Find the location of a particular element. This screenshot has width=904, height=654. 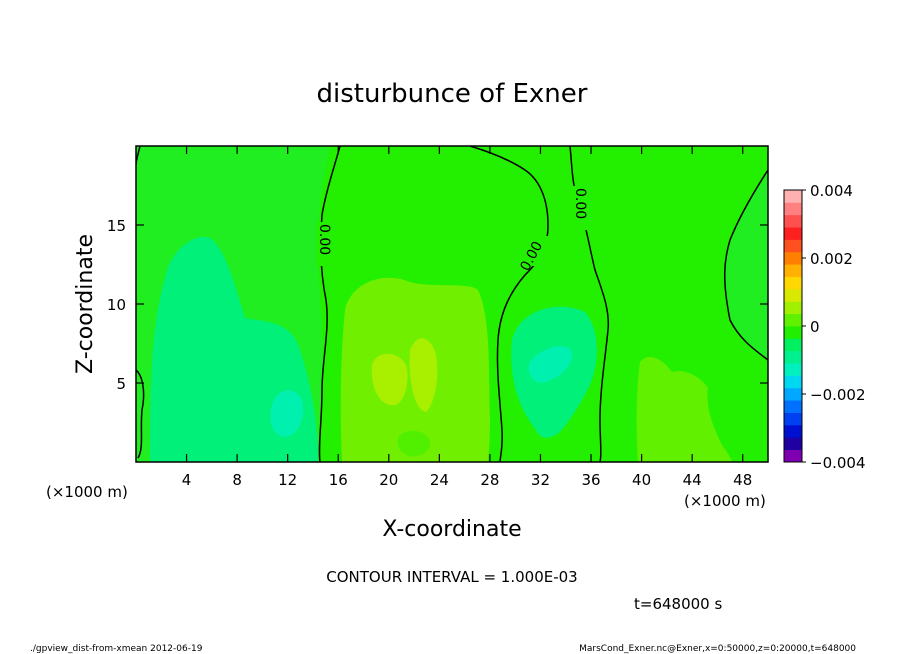

y-axis-label: Z-coordinate is located at coordinates (85, 304).